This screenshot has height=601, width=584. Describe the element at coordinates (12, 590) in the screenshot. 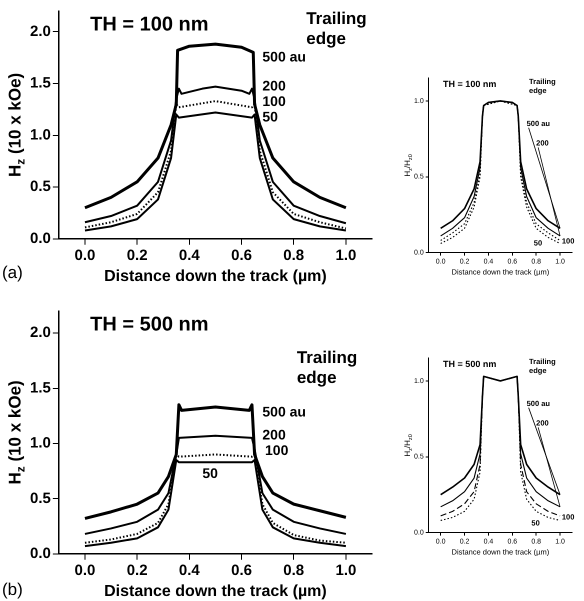

I see `text: (b)` at that location.